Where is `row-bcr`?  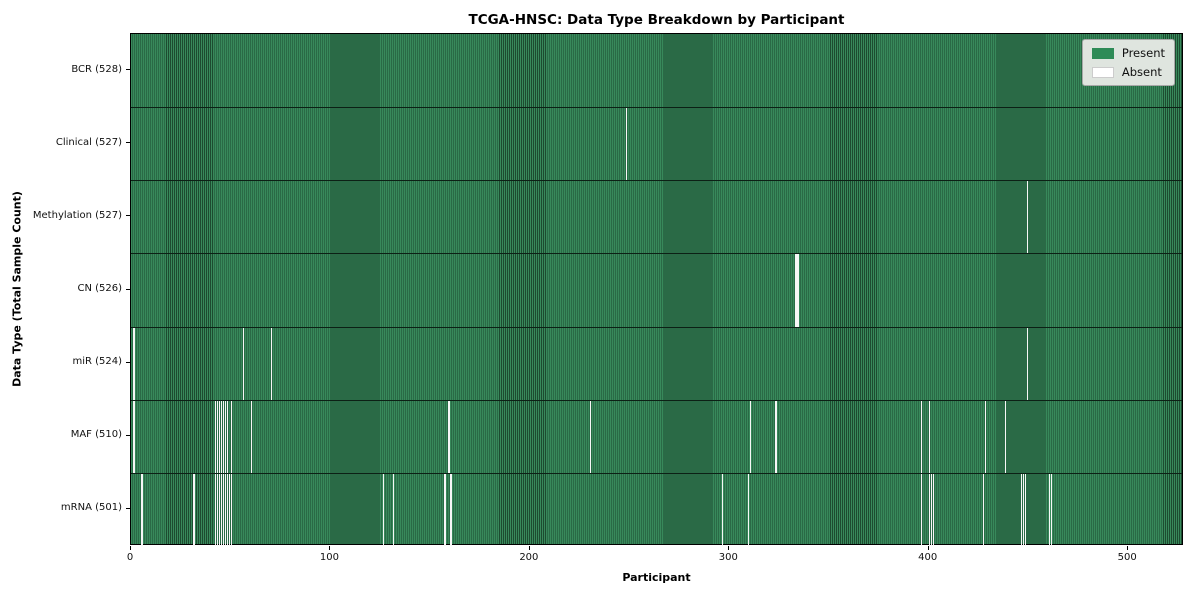 row-bcr is located at coordinates (656, 70).